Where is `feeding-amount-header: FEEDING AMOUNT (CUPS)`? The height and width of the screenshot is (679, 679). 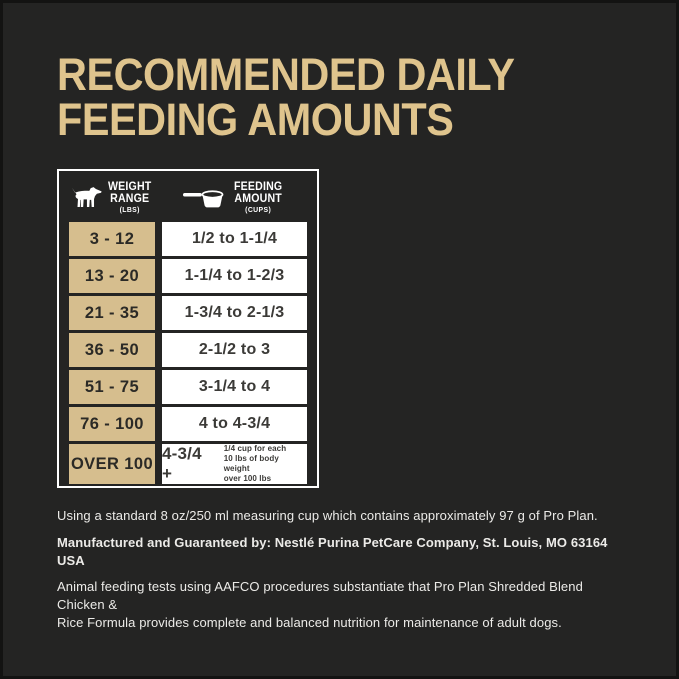 feeding-amount-header: FEEDING AMOUNT (CUPS) is located at coordinates (234, 197).